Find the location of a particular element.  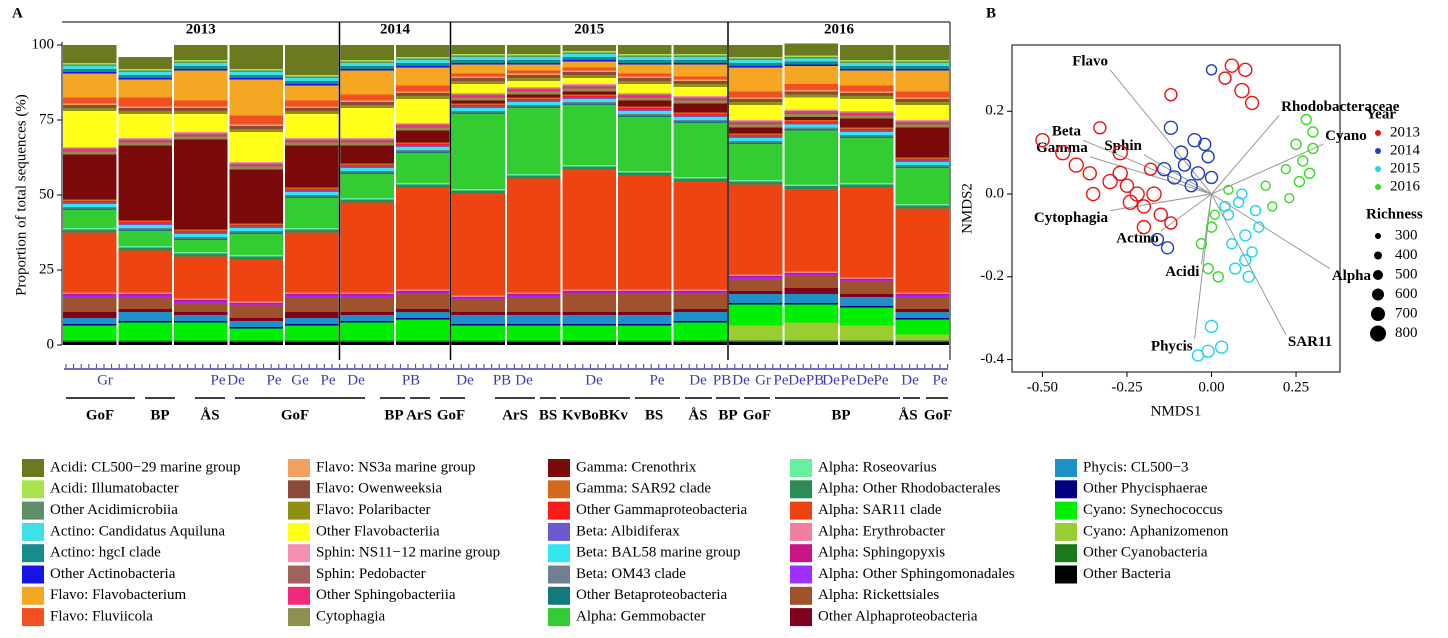

legend-label: Alpha: Rickettsiales is located at coordinates (878, 595).